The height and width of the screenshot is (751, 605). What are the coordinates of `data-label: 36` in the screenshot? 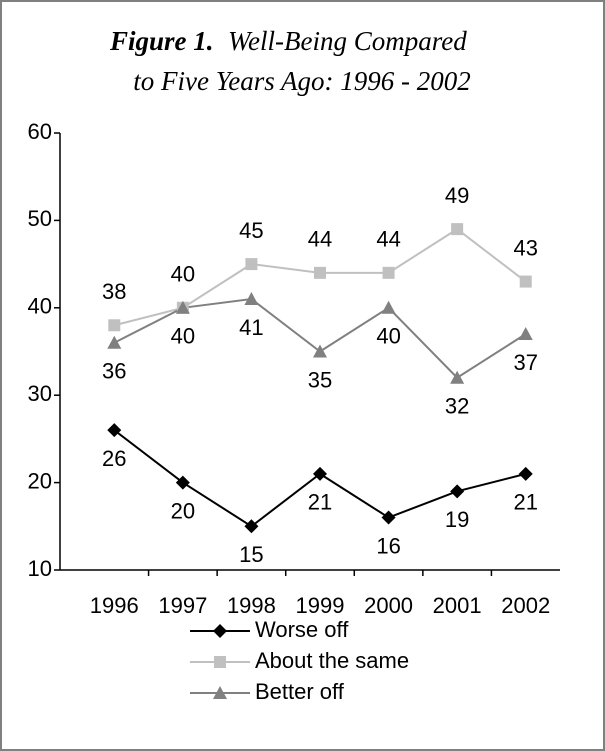 It's located at (114, 371).